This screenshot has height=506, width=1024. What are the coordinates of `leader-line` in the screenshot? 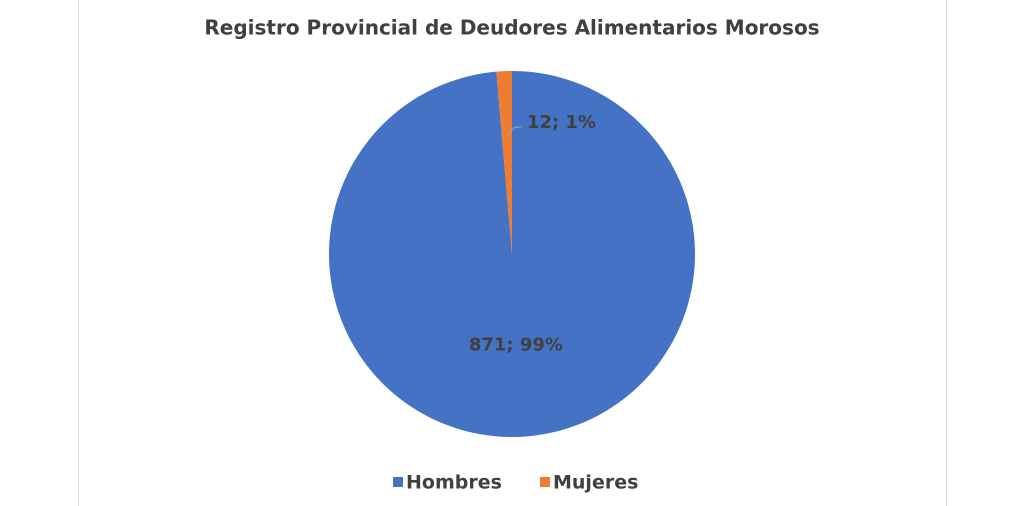 It's located at (513, 131).